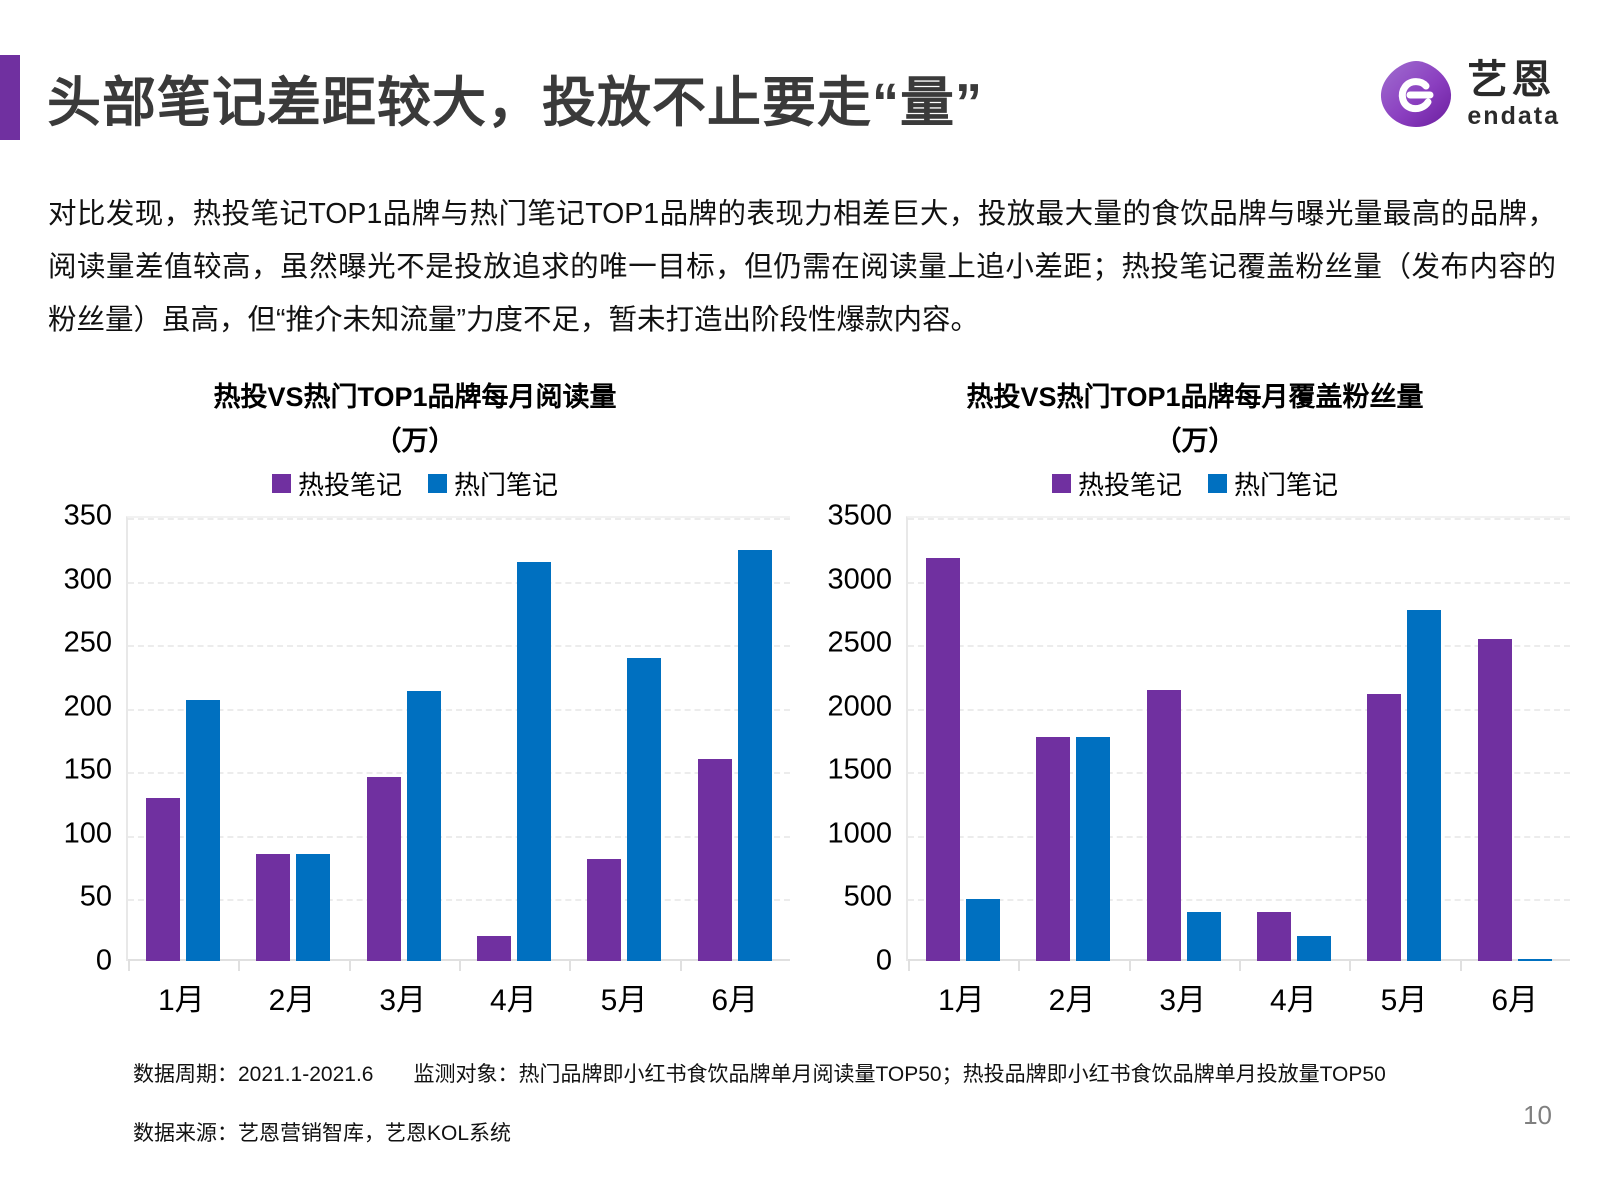 This screenshot has height=1200, width=1600. I want to click on chart-title: 热投VS热门TOP1品牌每月阅读量 （万）, so click(415, 419).